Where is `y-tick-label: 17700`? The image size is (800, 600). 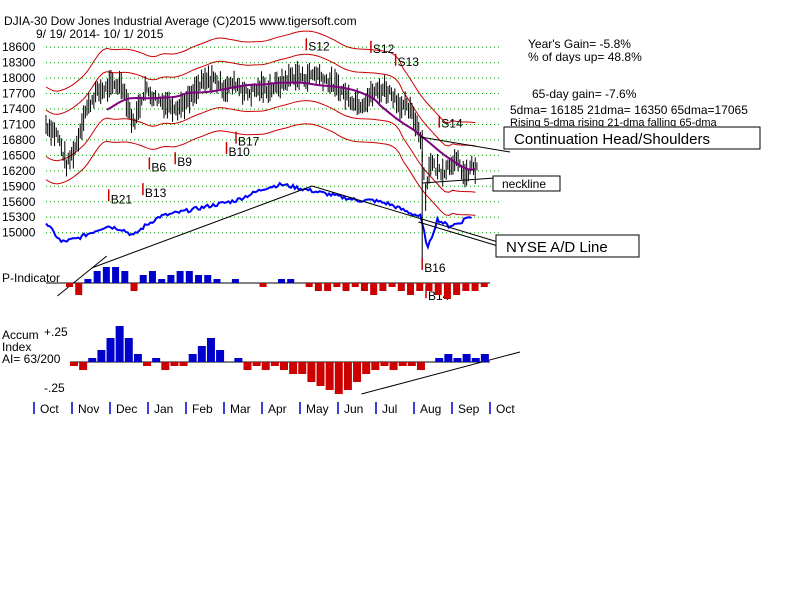 y-tick-label: 17700 is located at coordinates (19, 94).